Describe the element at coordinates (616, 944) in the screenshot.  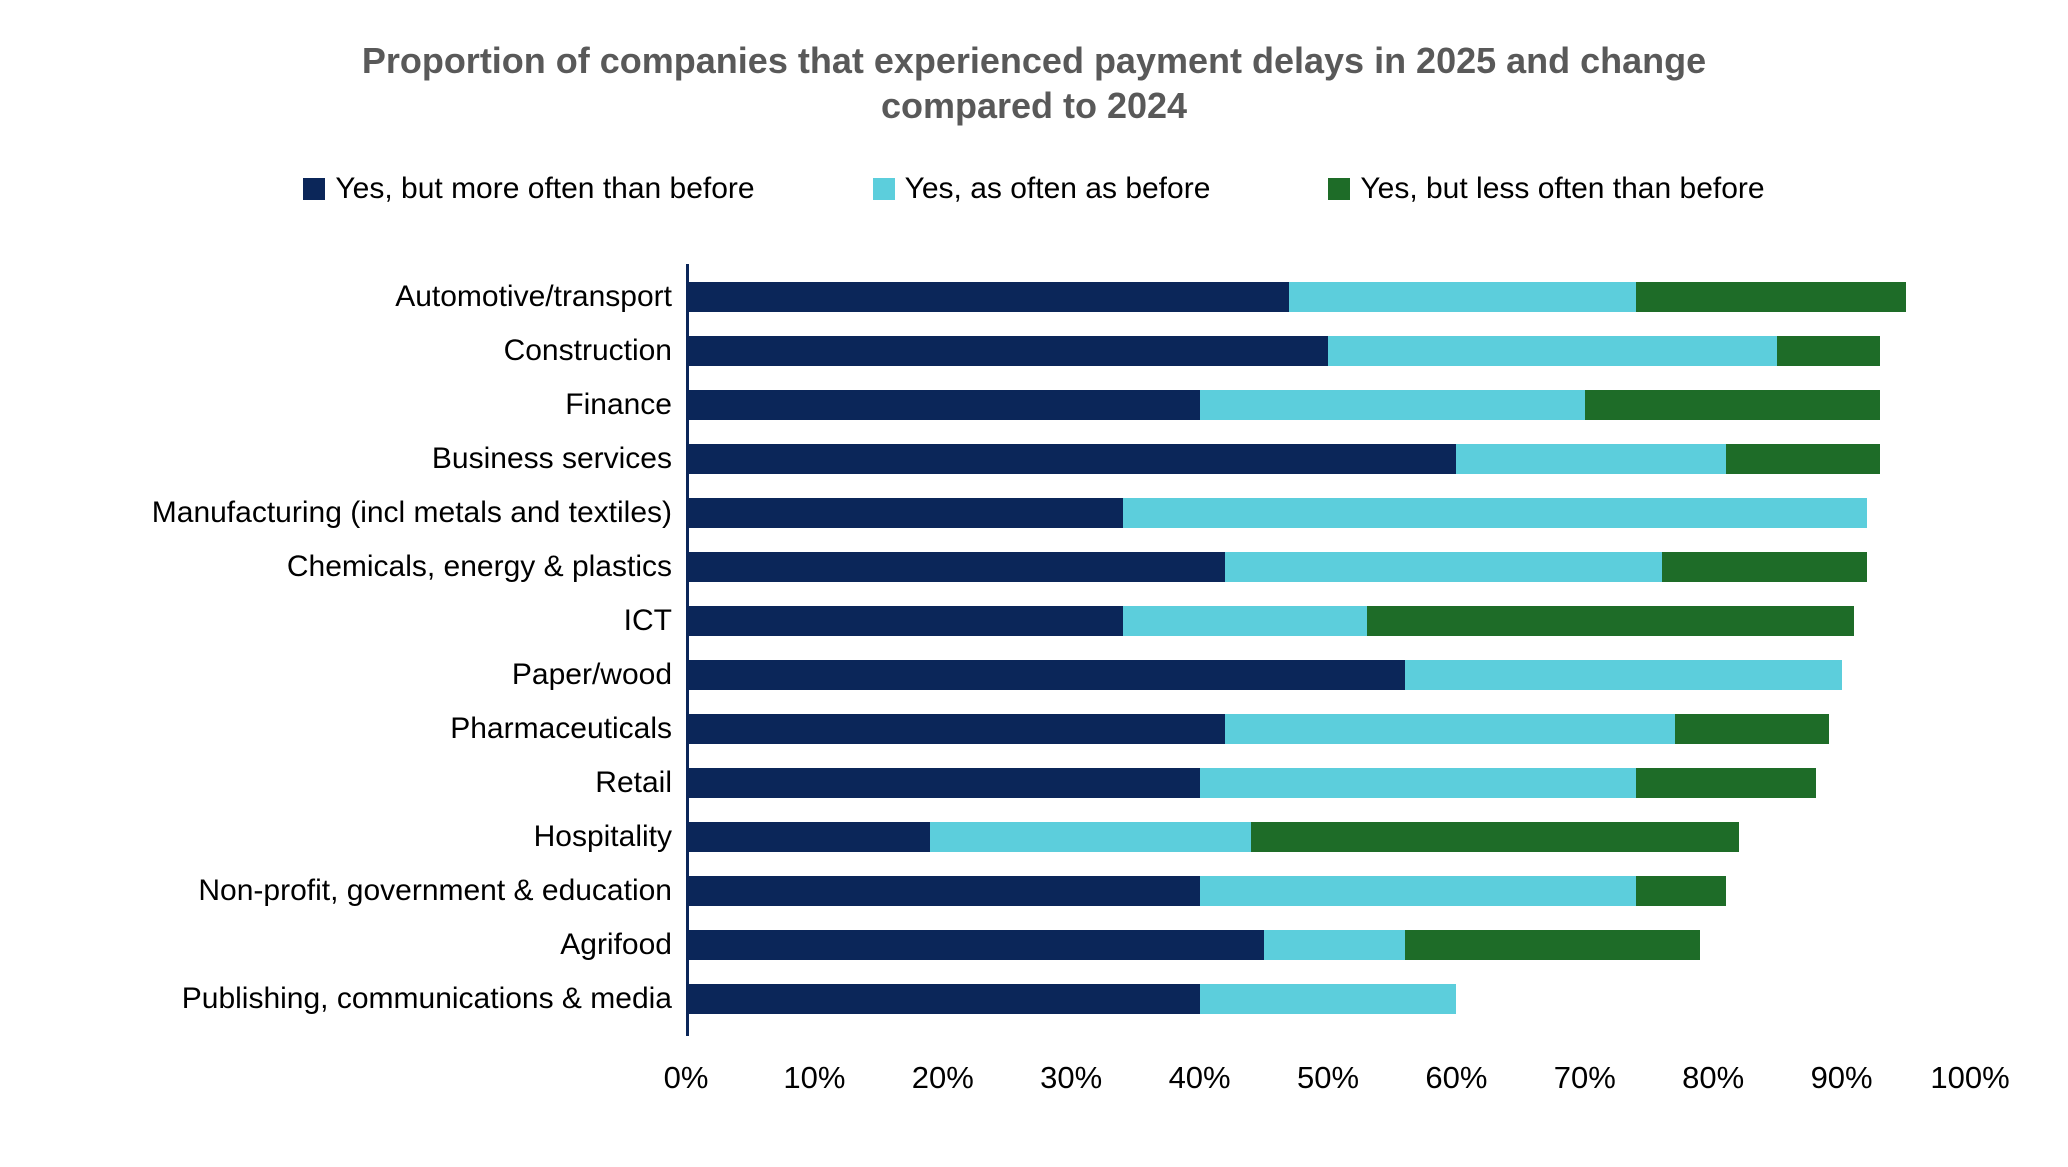
I see `category-label: Agrifood` at that location.